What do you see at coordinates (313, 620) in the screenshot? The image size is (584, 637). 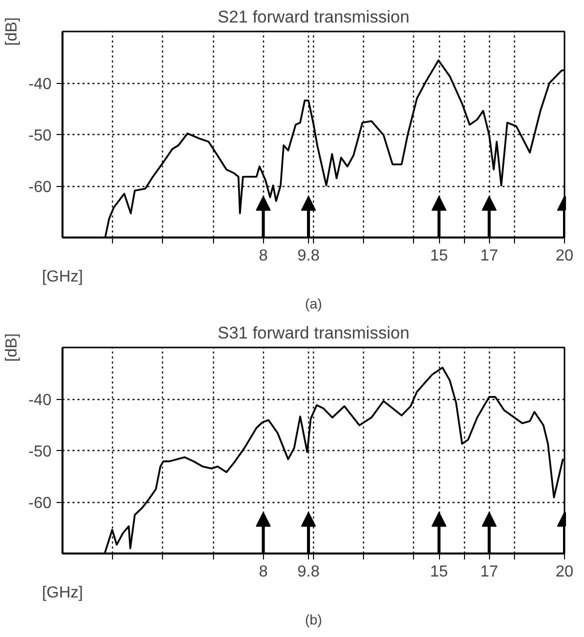 I see `text: (b)` at bounding box center [313, 620].